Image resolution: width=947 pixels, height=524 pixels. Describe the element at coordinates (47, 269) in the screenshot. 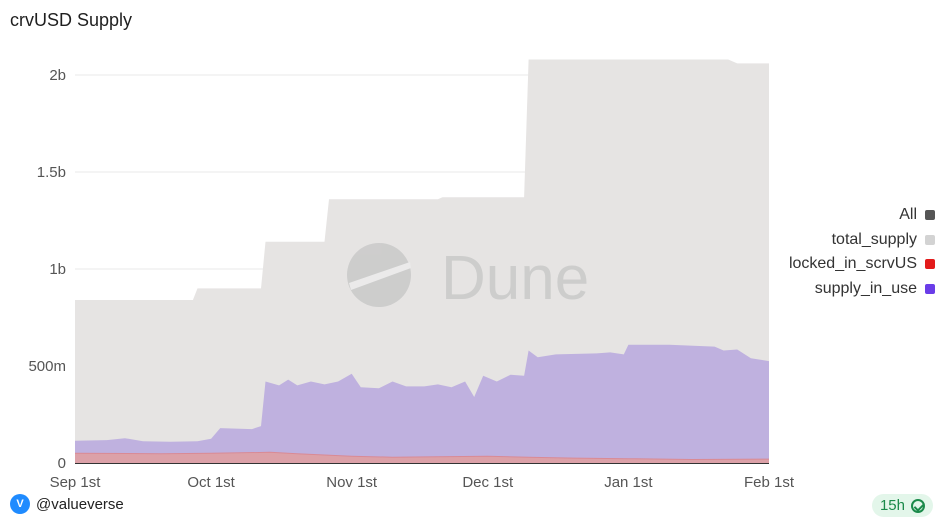

I see `y-axis-ticks: 0 500m 1b 1.5b 2b` at that location.